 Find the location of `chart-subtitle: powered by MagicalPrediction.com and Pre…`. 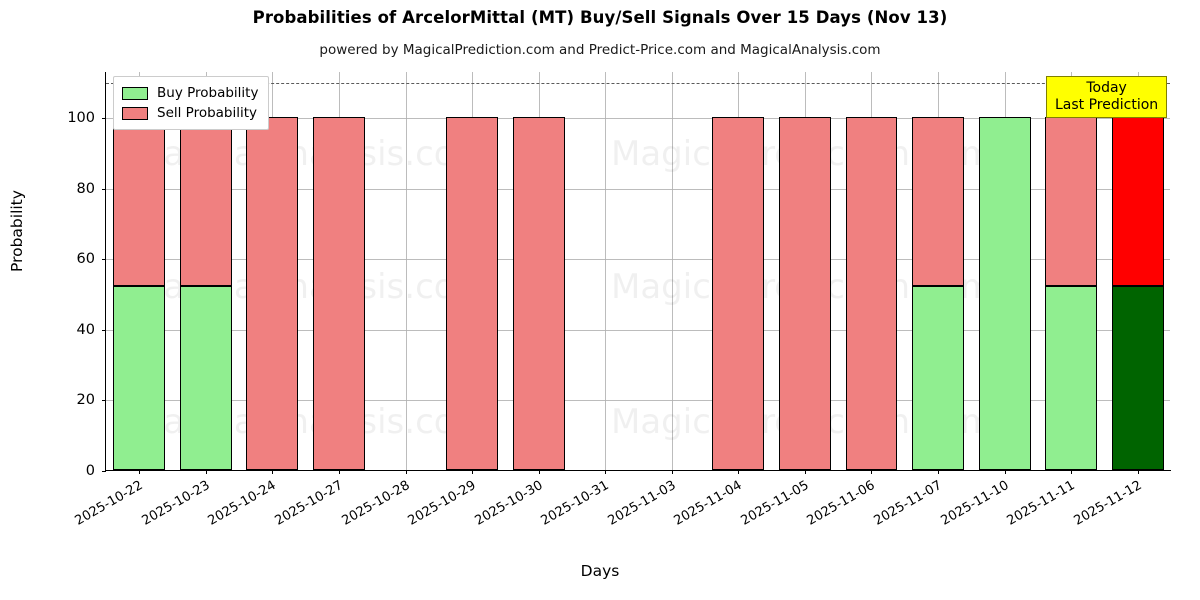

chart-subtitle: powered by MagicalPrediction.com and Pre… is located at coordinates (600, 50).